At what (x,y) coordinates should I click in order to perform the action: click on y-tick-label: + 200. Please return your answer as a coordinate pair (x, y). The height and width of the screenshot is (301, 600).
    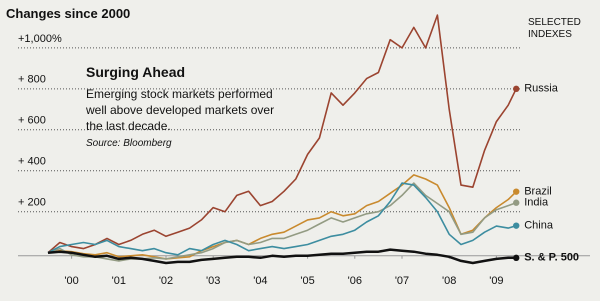
    Looking at the image, I should click on (32, 203).